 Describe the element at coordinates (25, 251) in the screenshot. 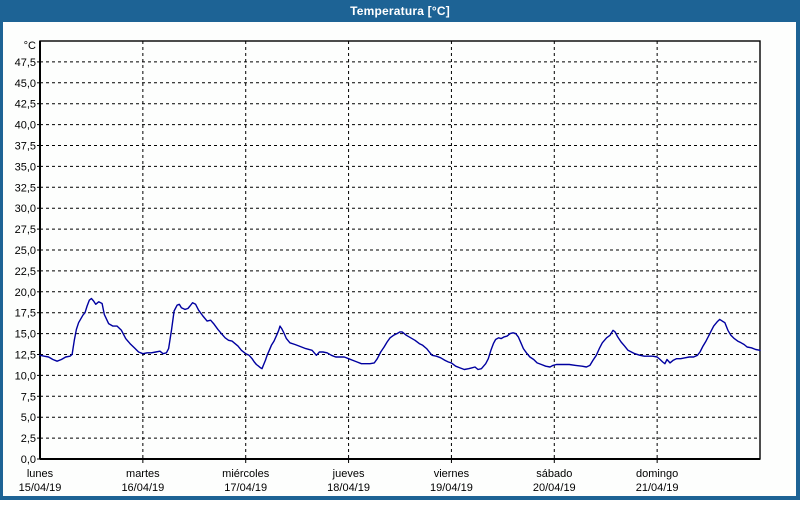

I see `y-tick-label: 25,0` at that location.